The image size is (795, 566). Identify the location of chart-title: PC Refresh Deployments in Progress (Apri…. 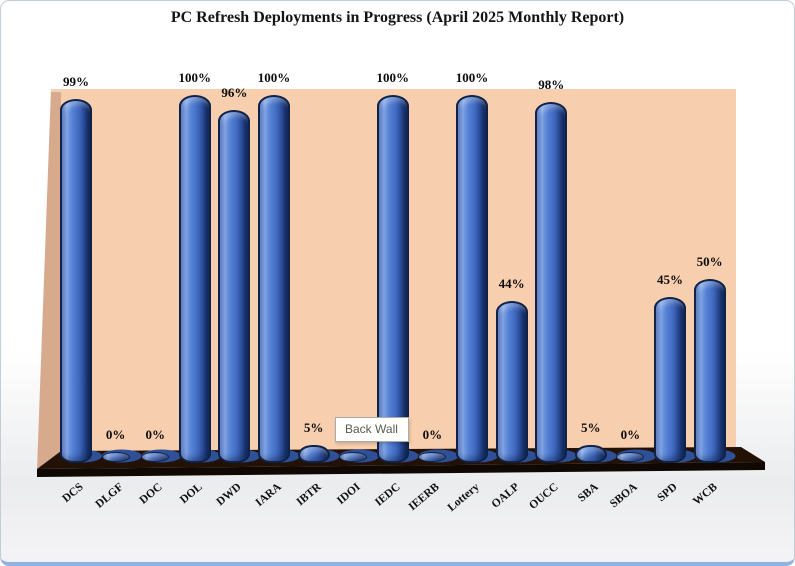
(397, 17).